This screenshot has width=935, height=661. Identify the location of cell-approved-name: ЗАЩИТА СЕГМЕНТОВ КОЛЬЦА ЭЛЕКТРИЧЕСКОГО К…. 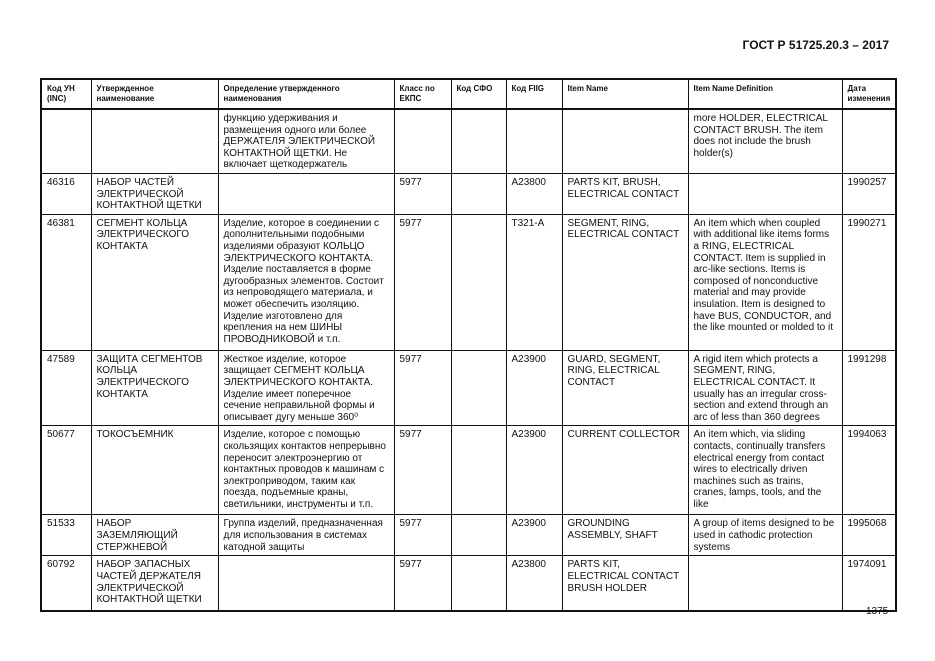
(154, 388).